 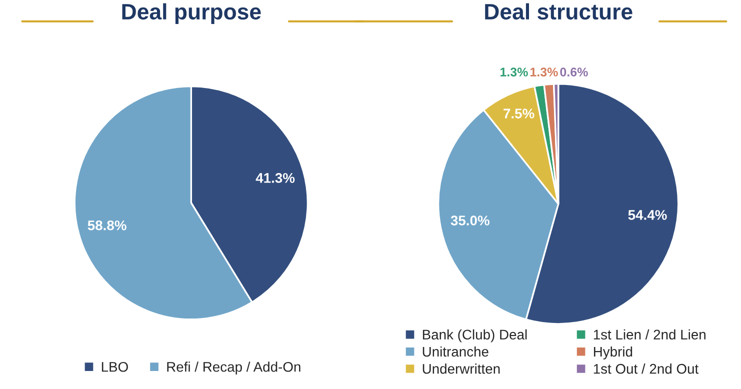 What do you see at coordinates (455, 351) in the screenshot?
I see `legend-label: Unitranche` at bounding box center [455, 351].